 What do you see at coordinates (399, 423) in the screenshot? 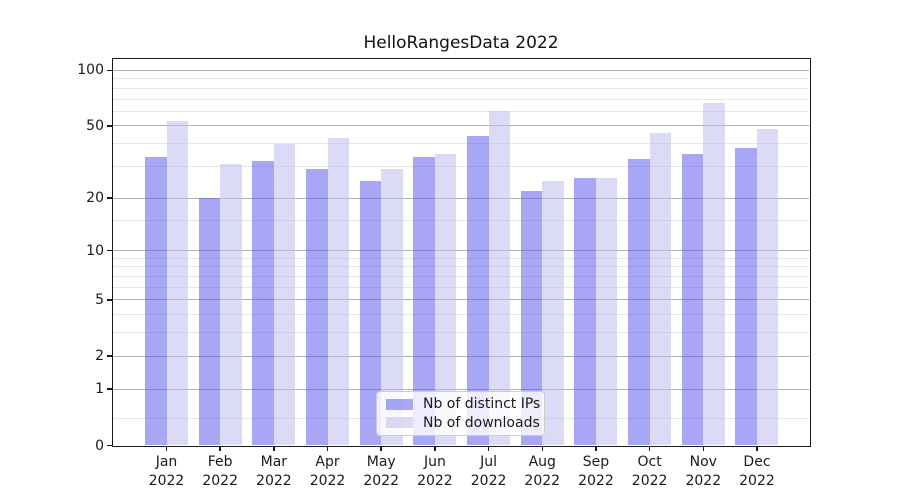
I see `legend-swatch-downloads` at bounding box center [399, 423].